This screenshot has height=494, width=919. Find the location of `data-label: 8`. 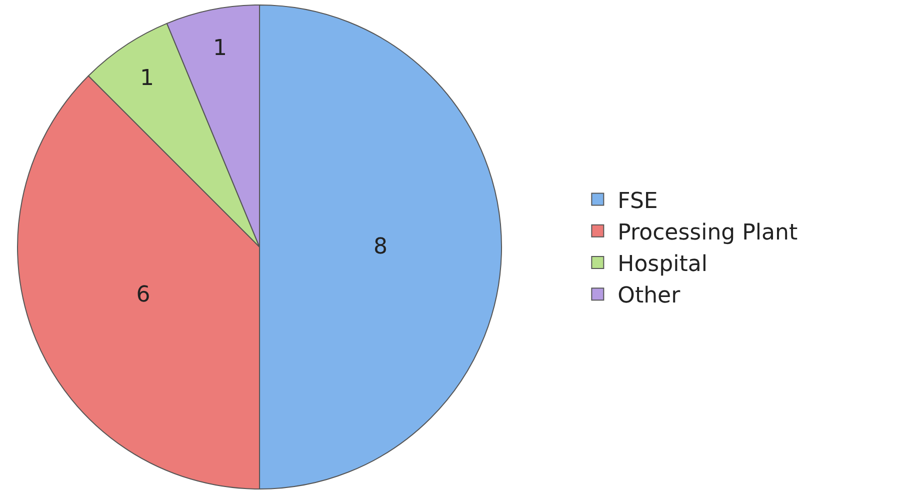

data-label: 8 is located at coordinates (381, 247).